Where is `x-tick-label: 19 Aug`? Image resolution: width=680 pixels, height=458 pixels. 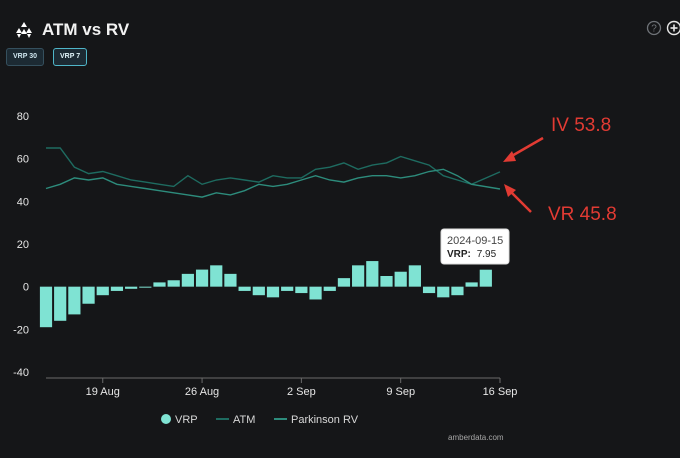 x-tick-label: 19 Aug is located at coordinates (103, 392).